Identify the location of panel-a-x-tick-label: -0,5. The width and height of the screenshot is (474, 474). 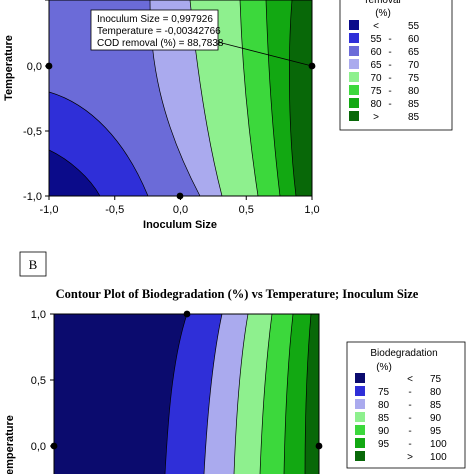
(114, 210).